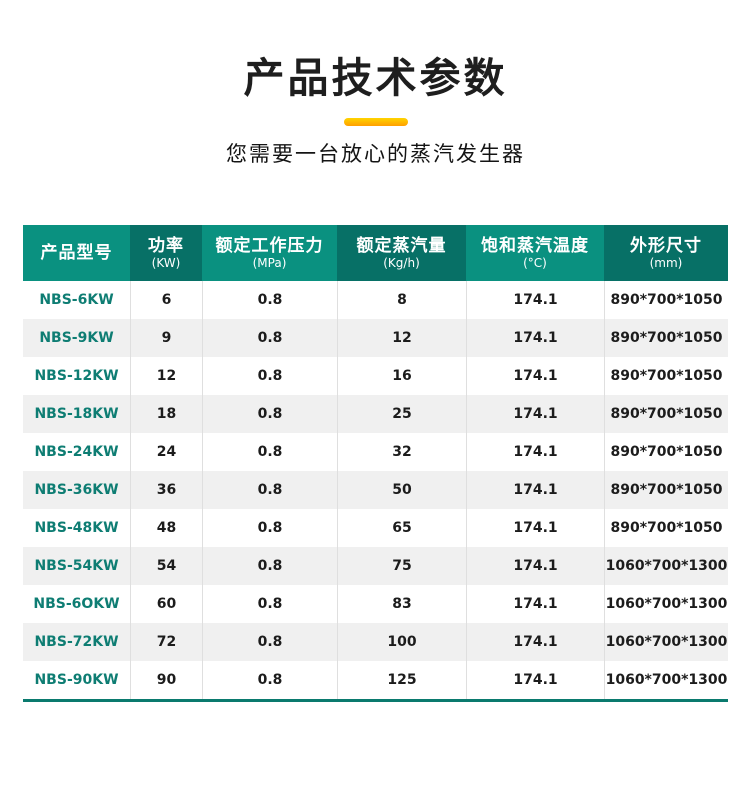 The height and width of the screenshot is (787, 751). I want to click on value-cell: 6, so click(166, 300).